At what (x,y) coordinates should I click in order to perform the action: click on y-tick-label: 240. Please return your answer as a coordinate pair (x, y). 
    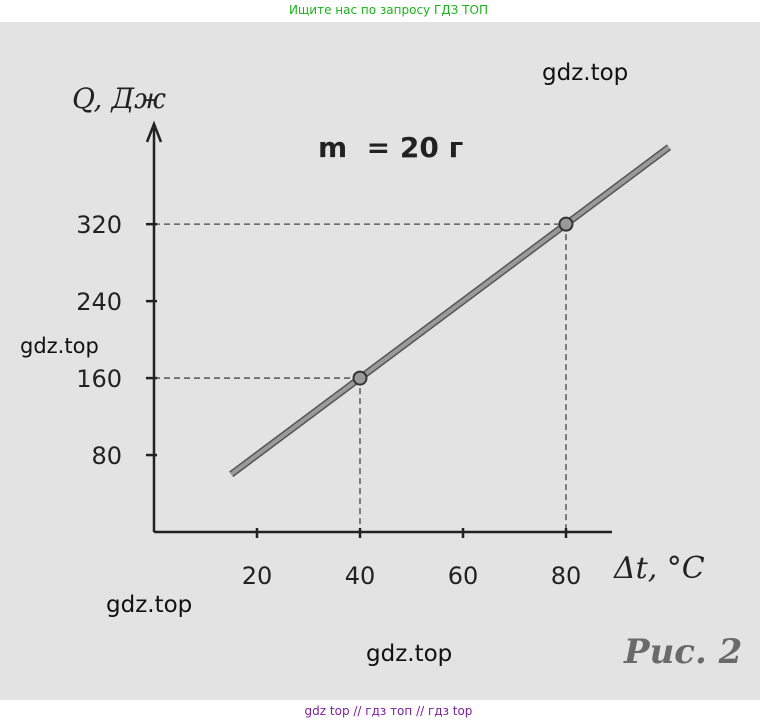
    Looking at the image, I should click on (99, 302).